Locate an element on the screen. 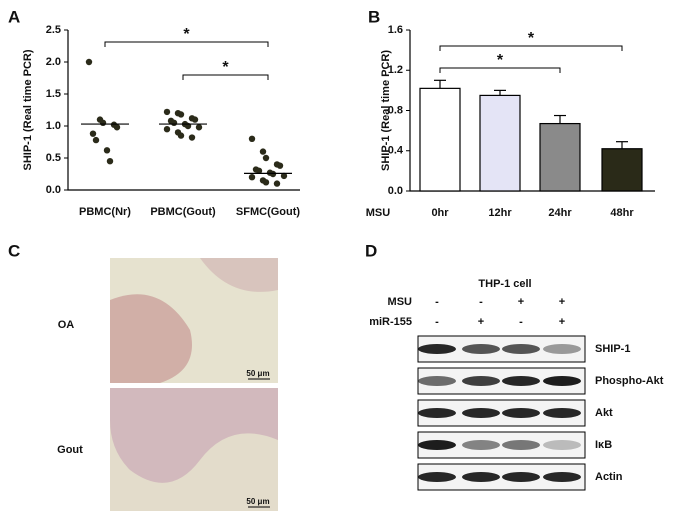 Image resolution: width=685 pixels, height=516 pixels. y-tick-label: 1.2 is located at coordinates (395, 70).